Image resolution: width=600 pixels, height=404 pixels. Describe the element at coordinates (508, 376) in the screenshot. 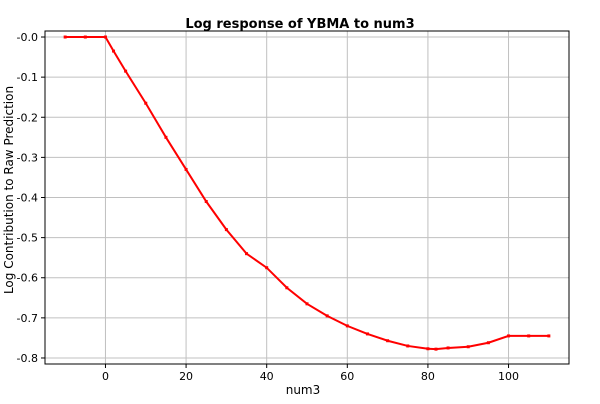

I see `x-tick-label: 100` at that location.